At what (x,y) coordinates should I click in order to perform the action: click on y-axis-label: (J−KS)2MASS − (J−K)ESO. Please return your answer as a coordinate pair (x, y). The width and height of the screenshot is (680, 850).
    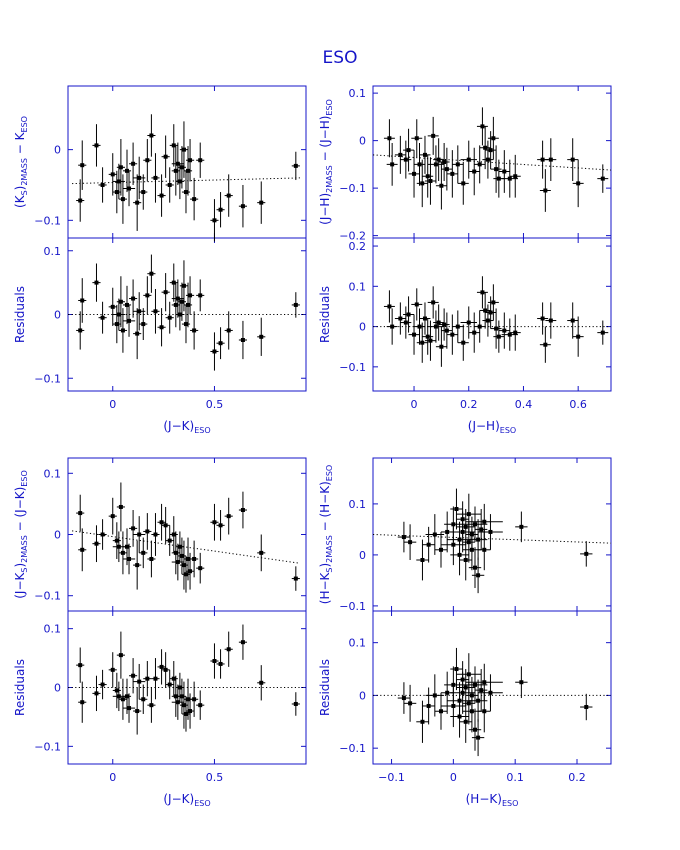
    Looking at the image, I should click on (21, 534).